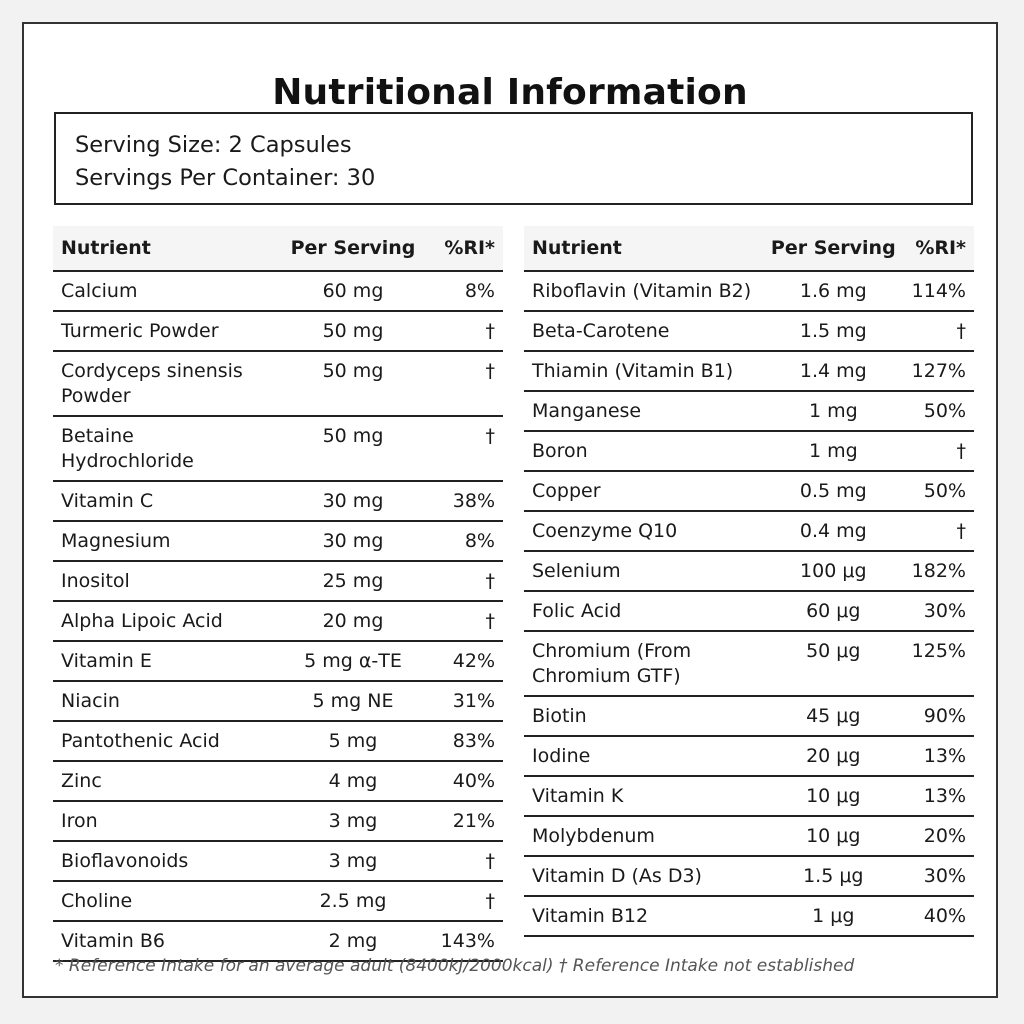 The height and width of the screenshot is (1024, 1024). What do you see at coordinates (833, 411) in the screenshot?
I see `per-serving-amount: 1 mg` at bounding box center [833, 411].